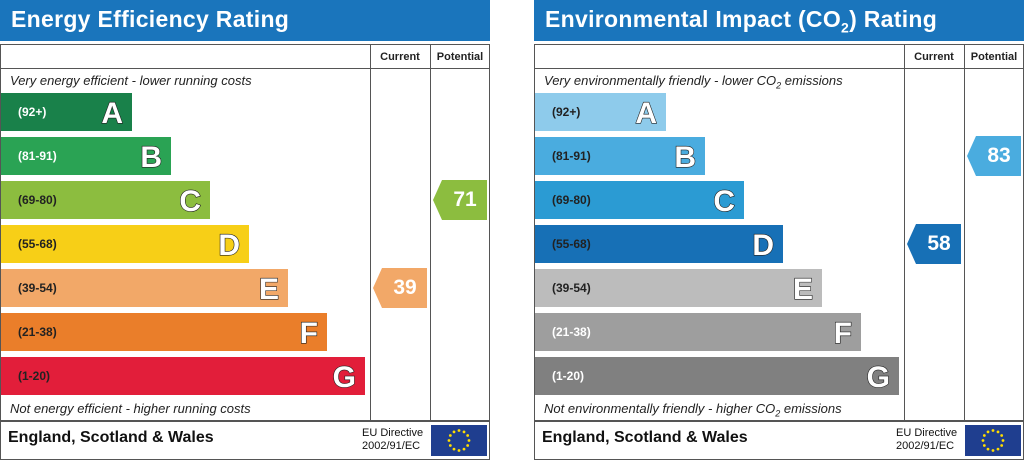 The image size is (1024, 460). What do you see at coordinates (939, 243) in the screenshot?
I see `current-rating-value: 58` at bounding box center [939, 243].